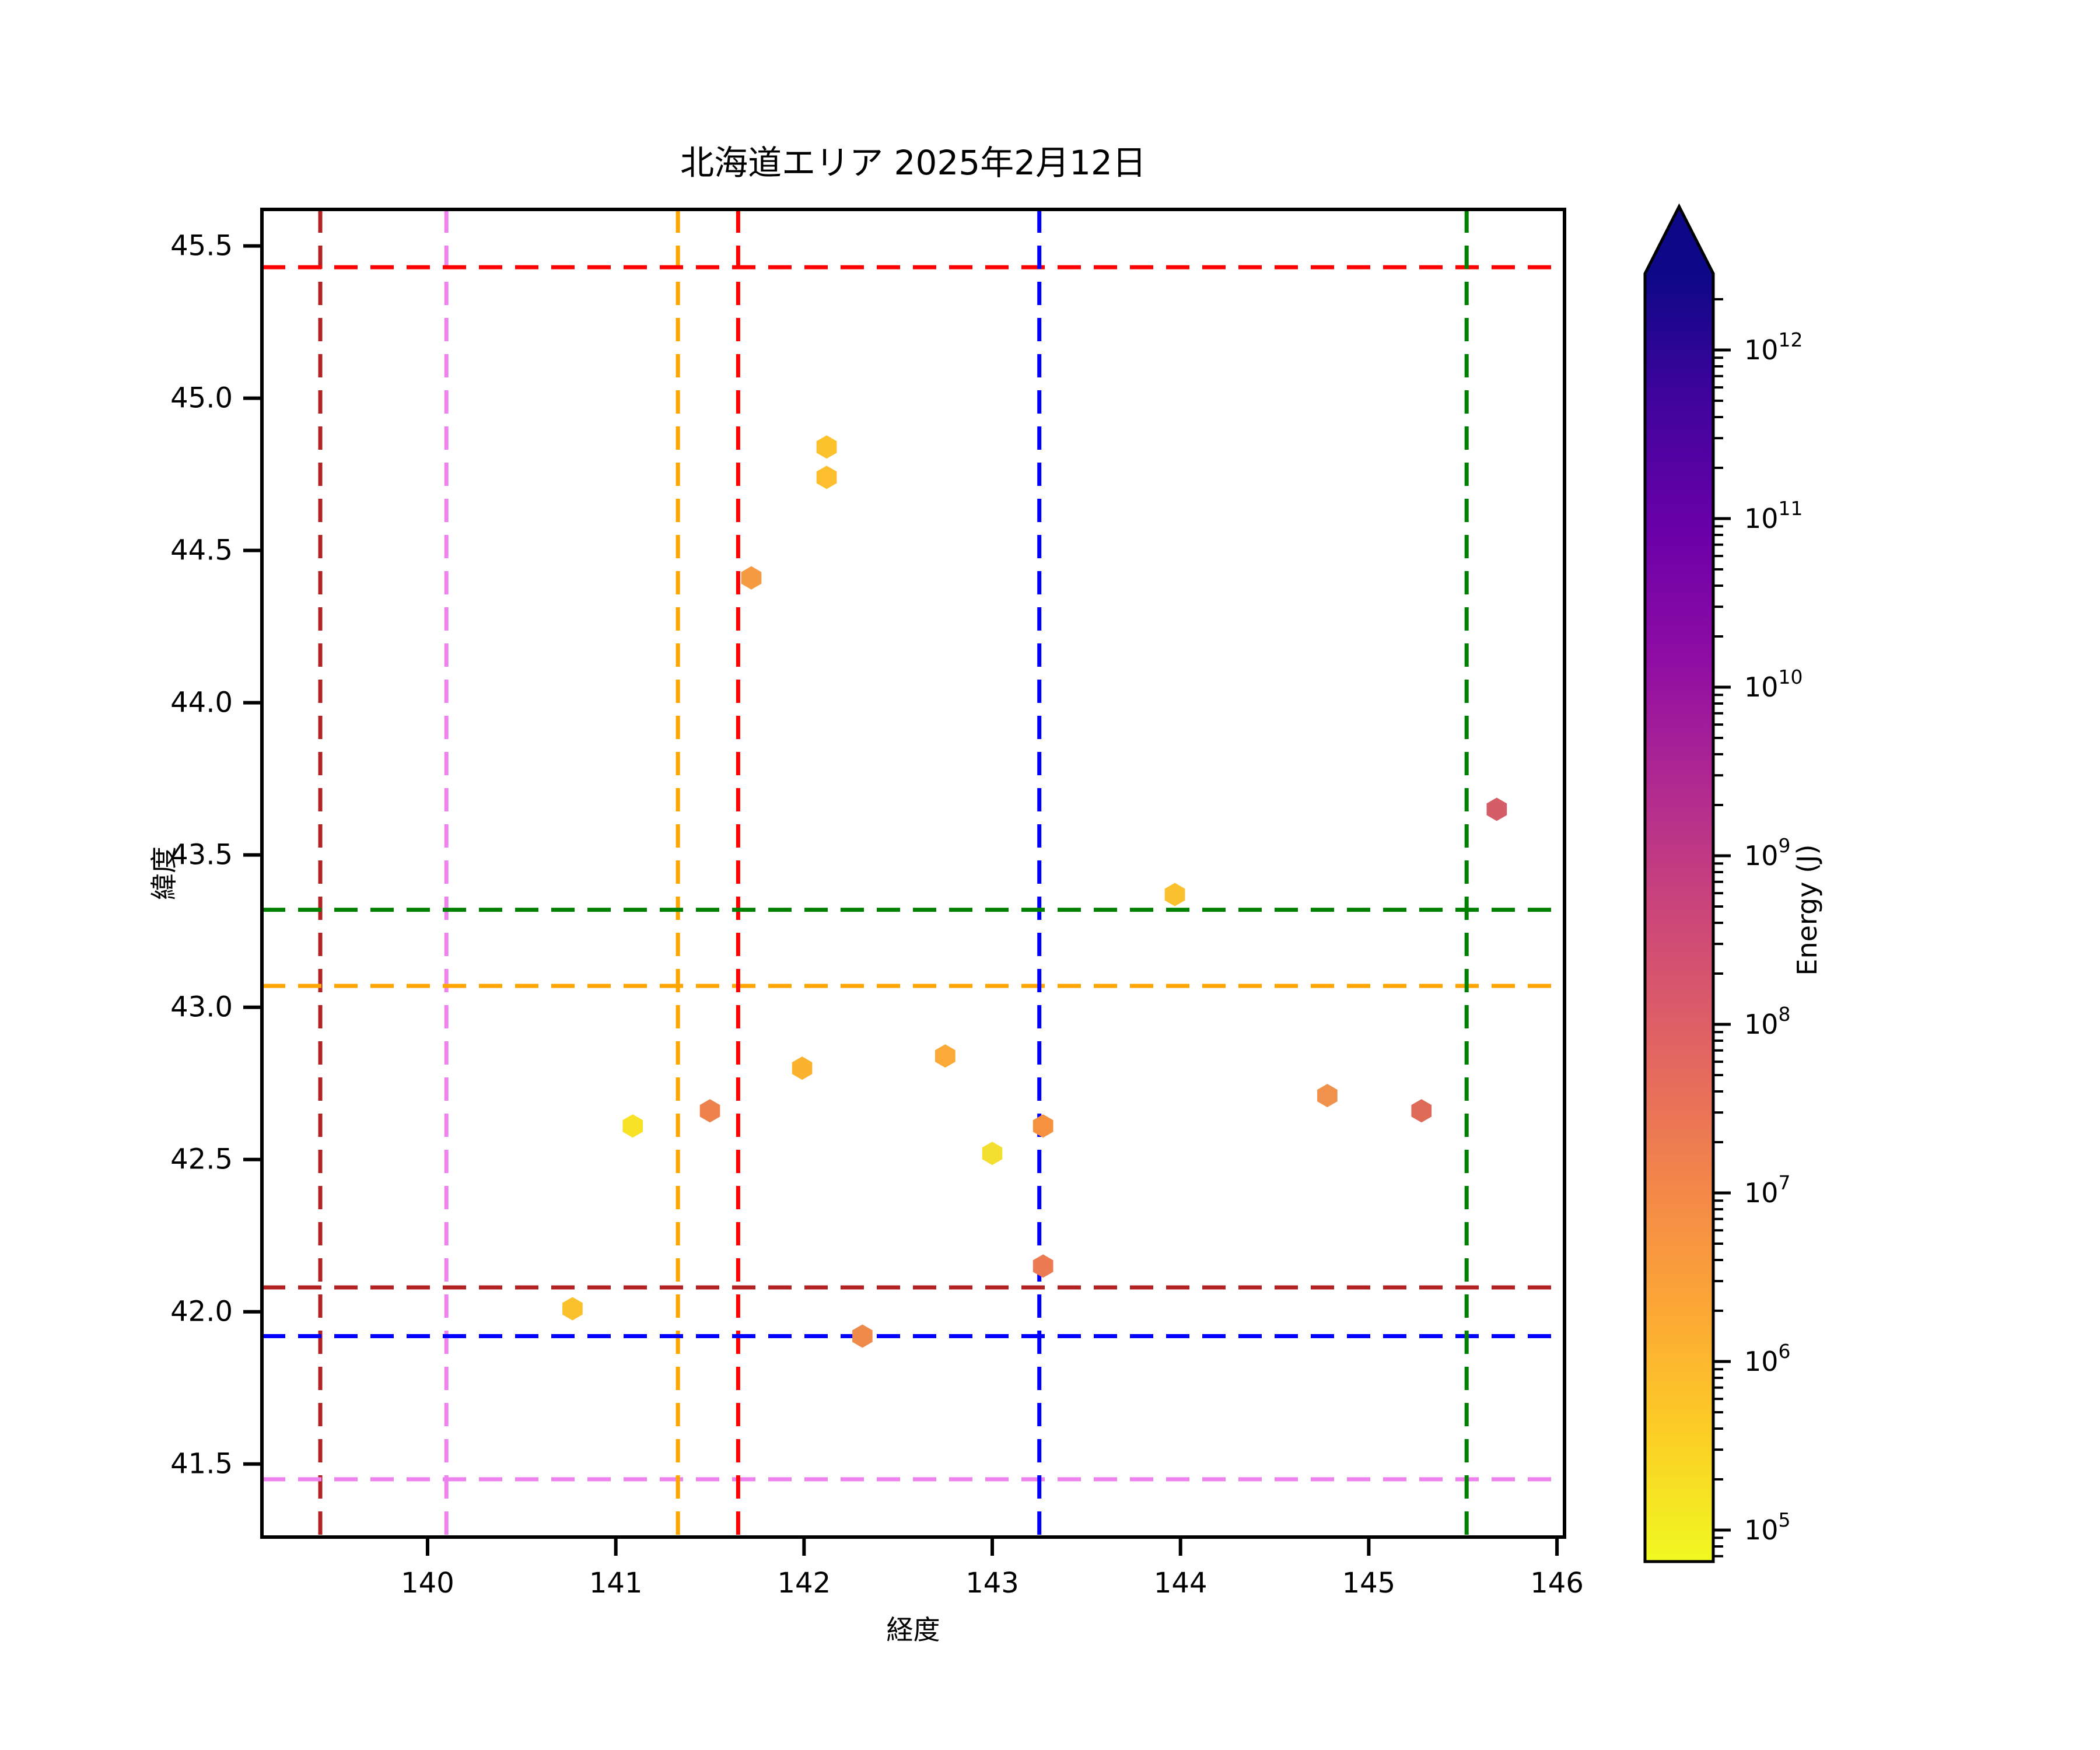 The image size is (2100, 1750). Describe the element at coordinates (201, 398) in the screenshot. I see `y-tick-label: 45.0` at that location.